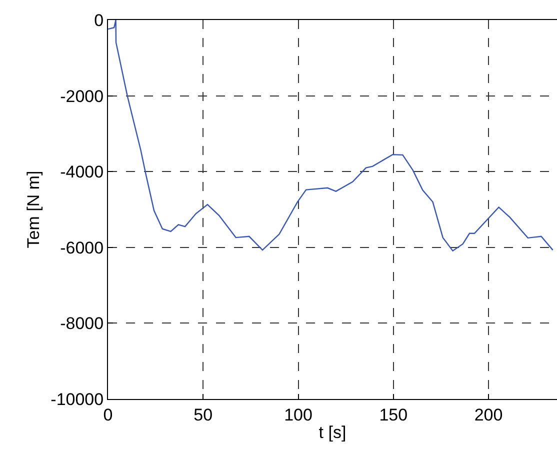  What do you see at coordinates (99, 20) in the screenshot?
I see `y-tick-label: 0` at bounding box center [99, 20].